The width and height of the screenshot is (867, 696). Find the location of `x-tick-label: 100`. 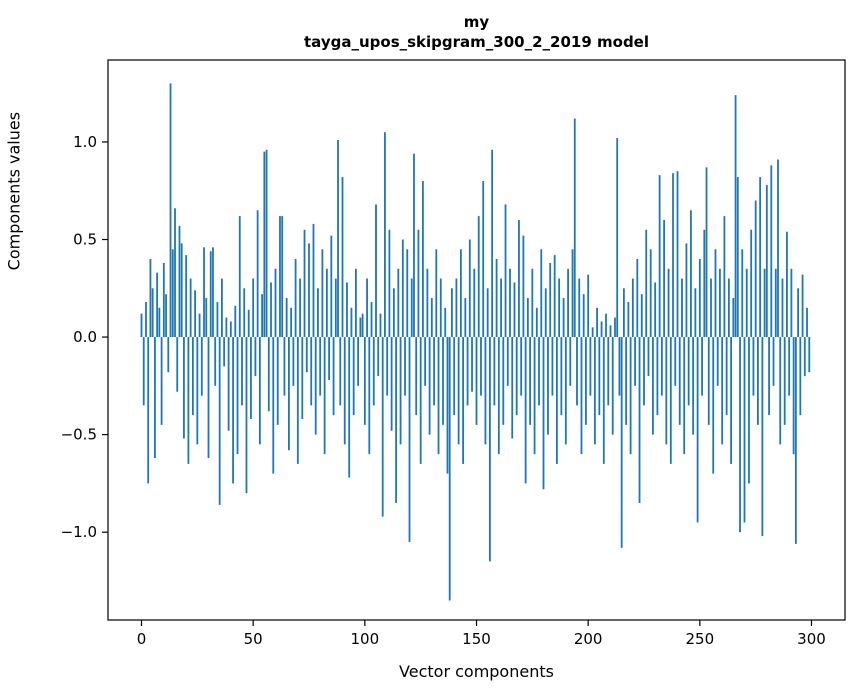

x-tick-label: 100 is located at coordinates (365, 639).